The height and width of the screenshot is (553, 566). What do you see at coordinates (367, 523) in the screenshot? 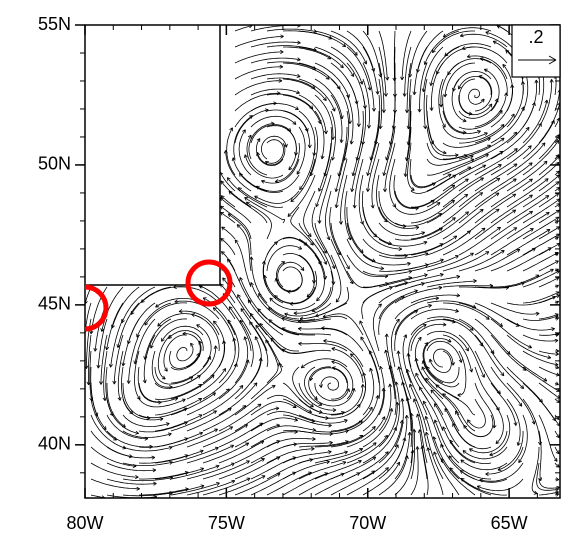
I see `x-tick-label: 70W` at bounding box center [367, 523].